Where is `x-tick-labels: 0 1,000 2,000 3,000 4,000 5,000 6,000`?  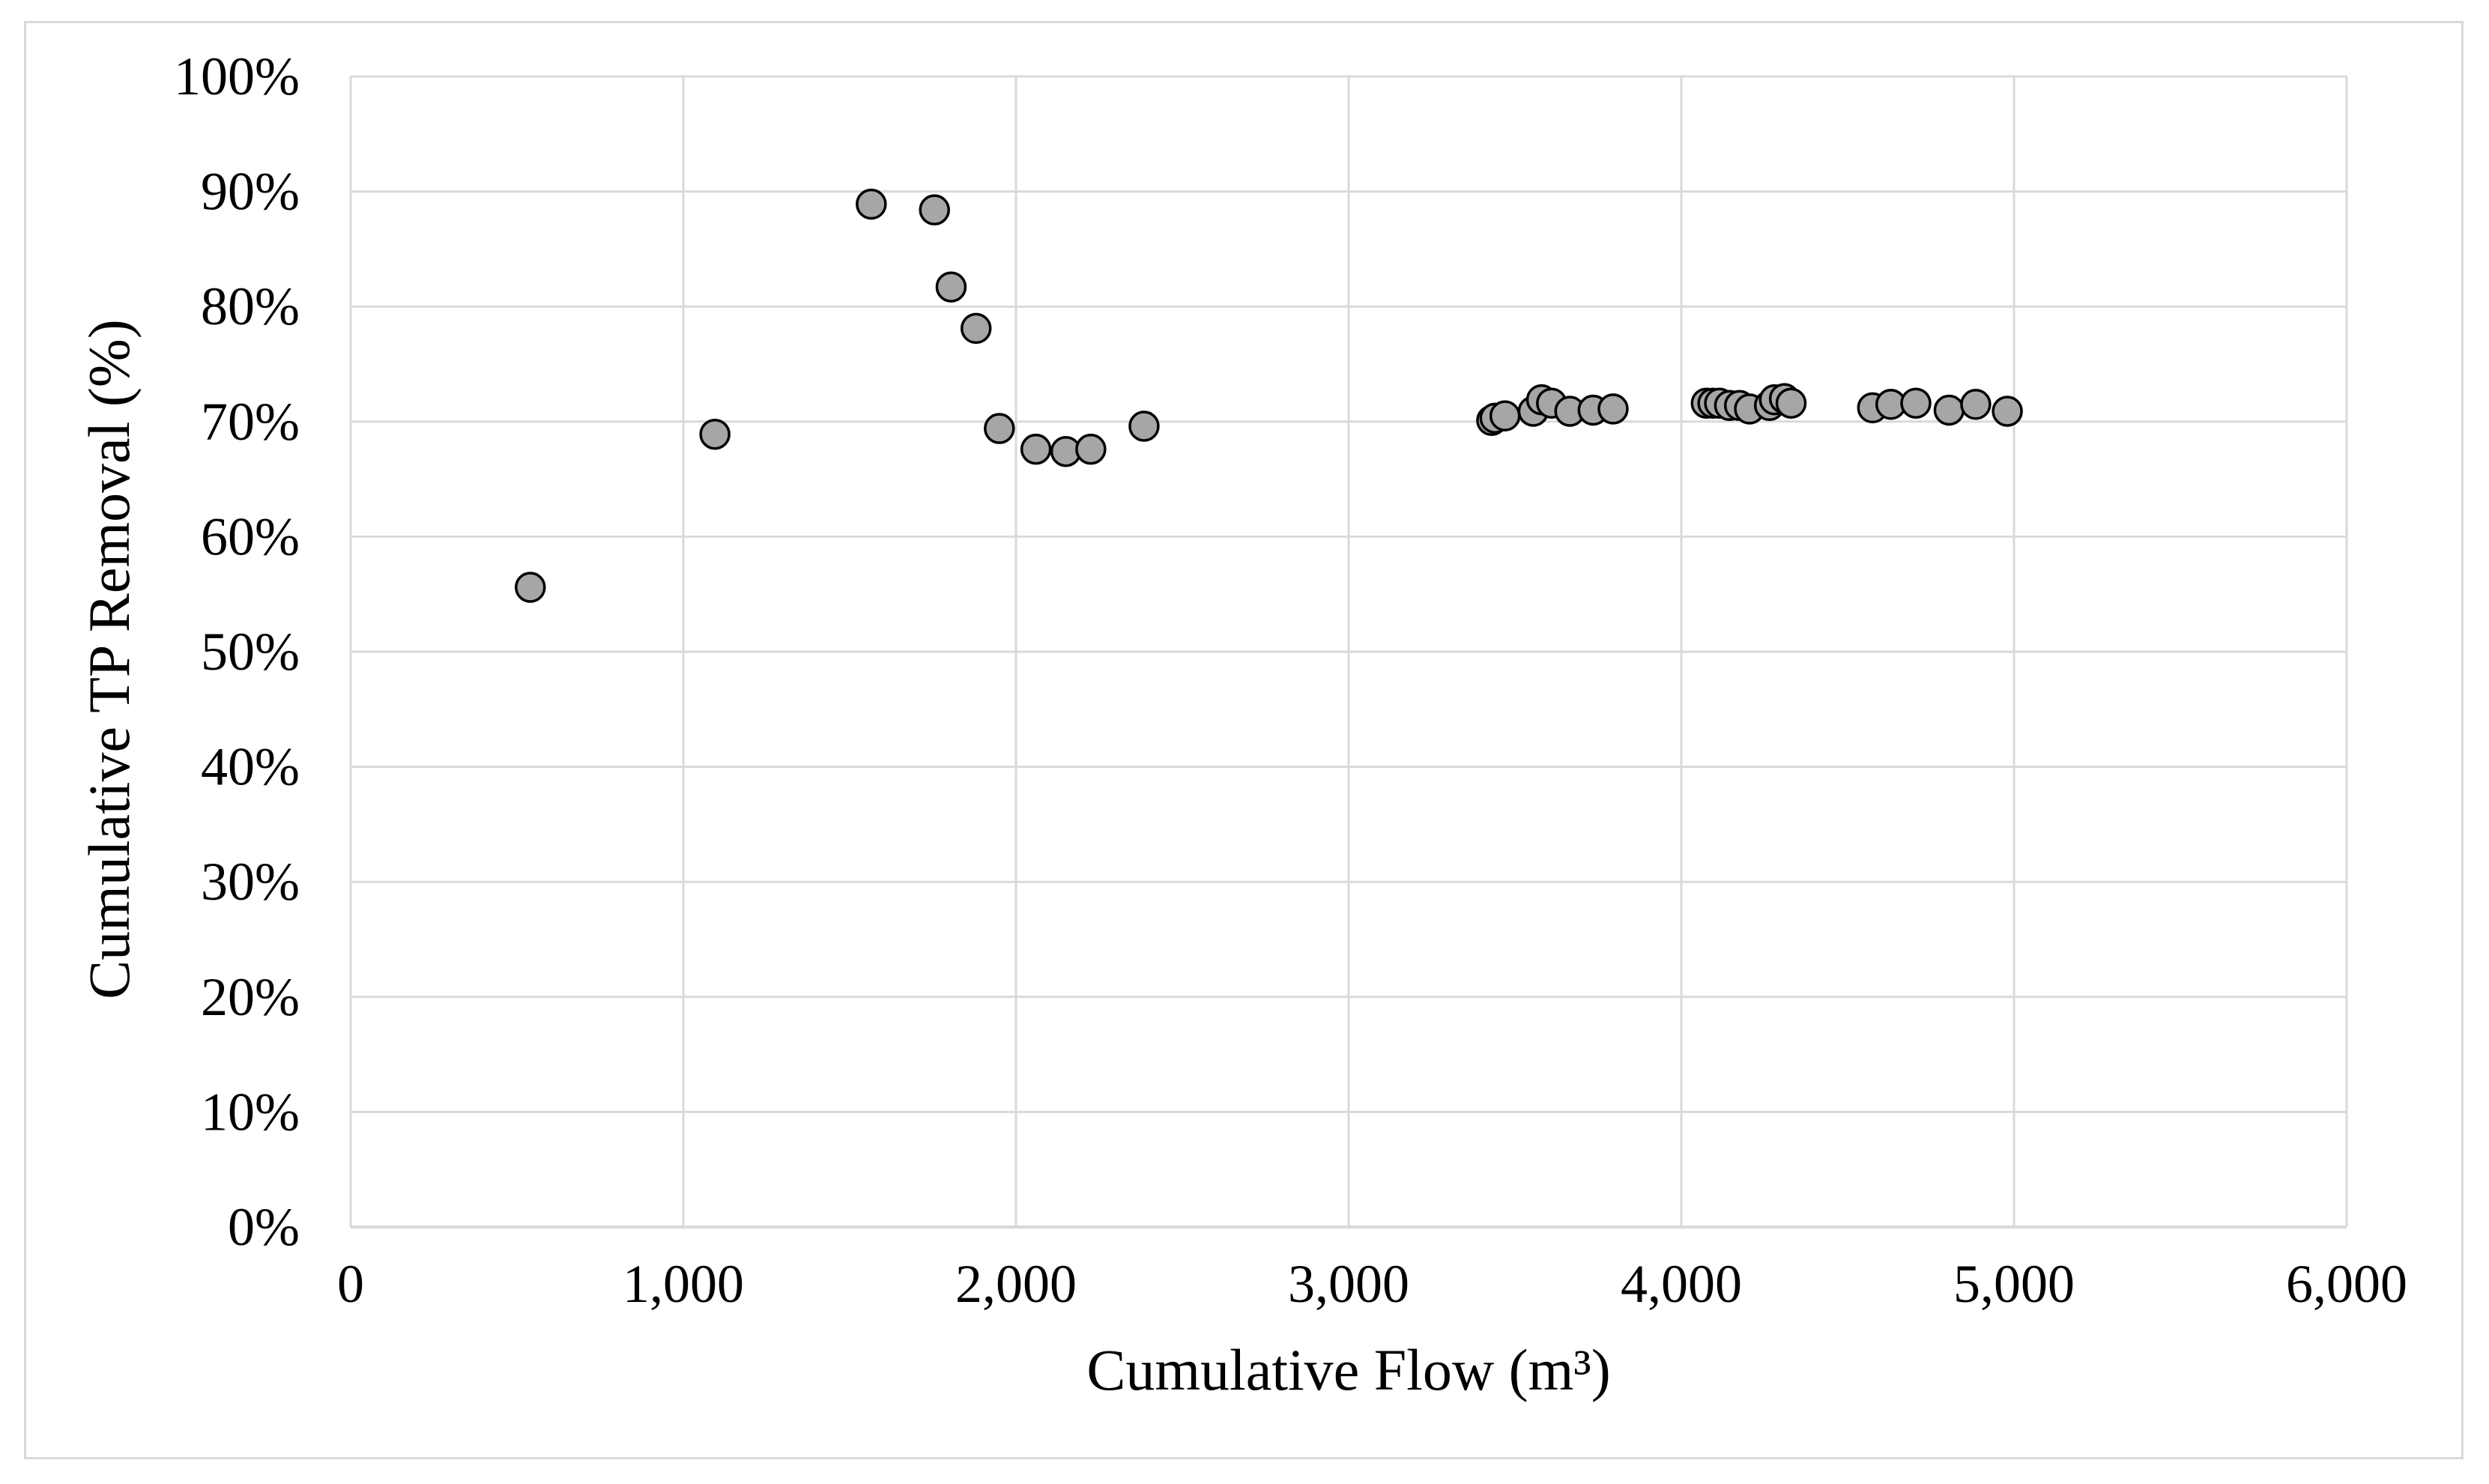
x-tick-labels: 0 1,000 2,000 3,000 4,000 5,000 6,000 is located at coordinates (1372, 1284).